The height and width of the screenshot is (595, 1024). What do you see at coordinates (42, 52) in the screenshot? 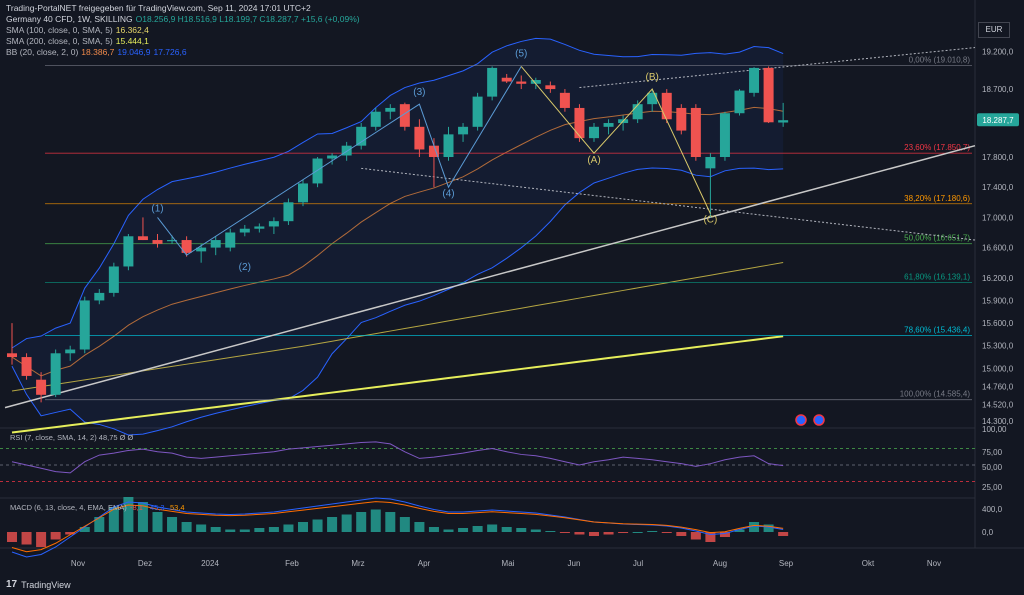
I see `bb-label: BB (20, close, 2, 0)` at bounding box center [42, 52].